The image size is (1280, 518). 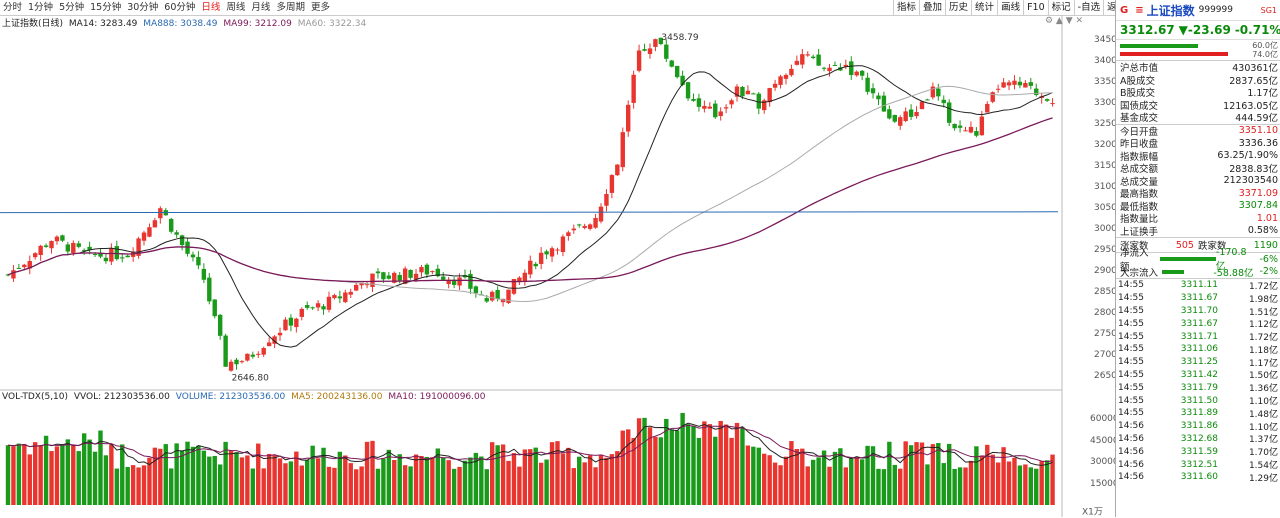 What do you see at coordinates (1088, 7) in the screenshot?
I see `tool-button-7: -自选` at bounding box center [1088, 7].